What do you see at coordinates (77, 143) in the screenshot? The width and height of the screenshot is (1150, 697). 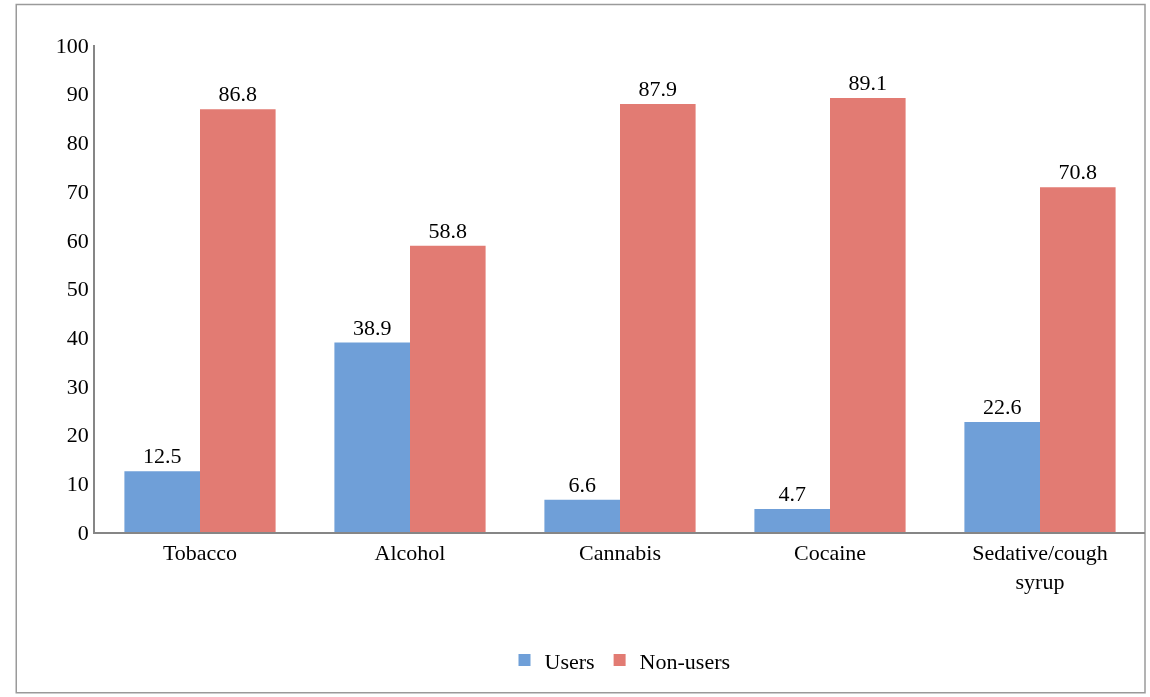 I see `y-tick-label: 80` at bounding box center [77, 143].